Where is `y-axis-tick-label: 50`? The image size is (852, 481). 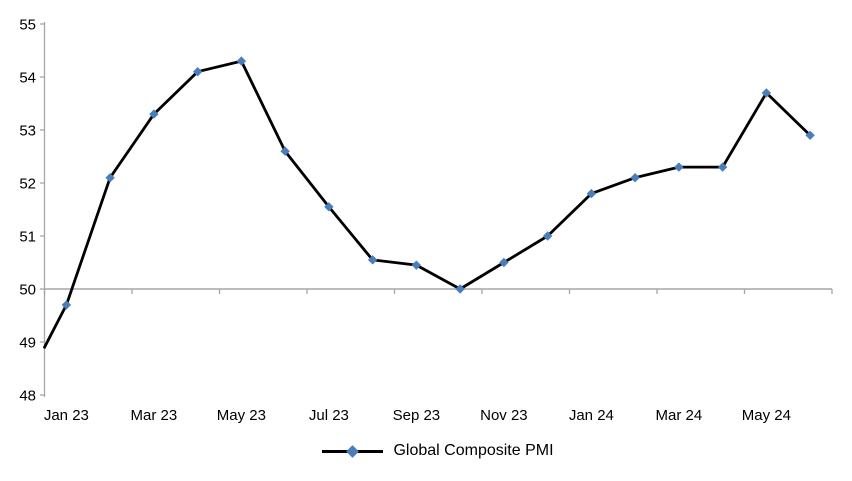
y-axis-tick-label: 50 is located at coordinates (27, 290).